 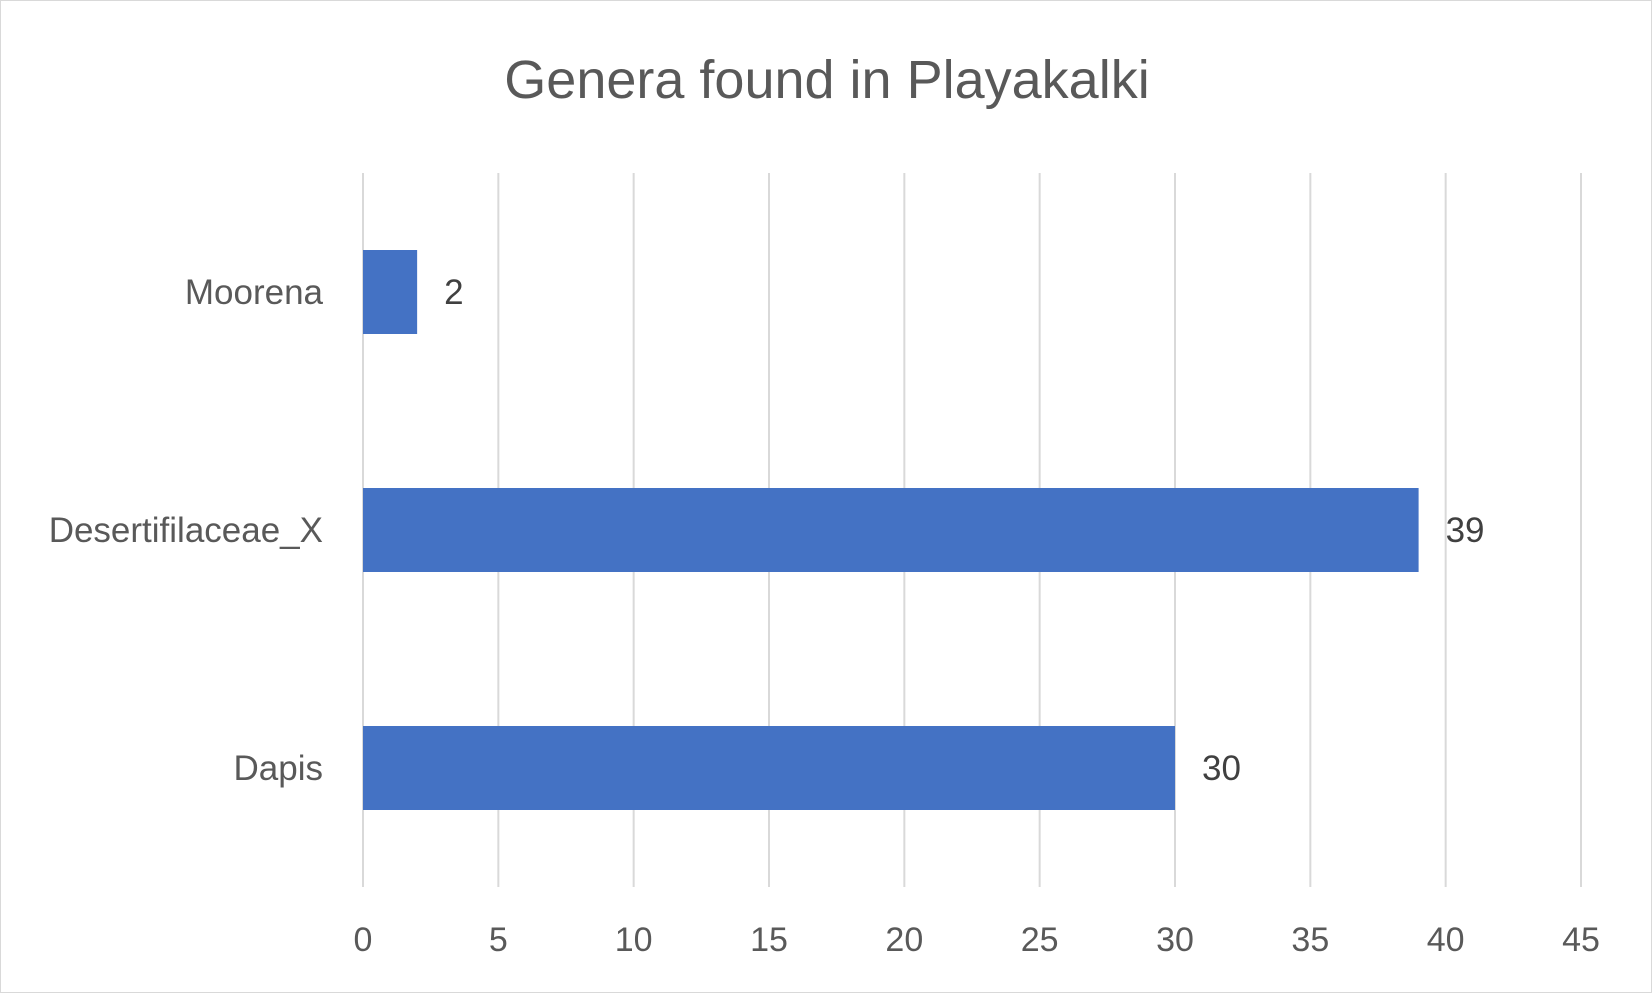 What do you see at coordinates (977, 940) in the screenshot?
I see `x-axis-tick-labels: 0 5 10 15 20 25 30 35 40 45` at bounding box center [977, 940].